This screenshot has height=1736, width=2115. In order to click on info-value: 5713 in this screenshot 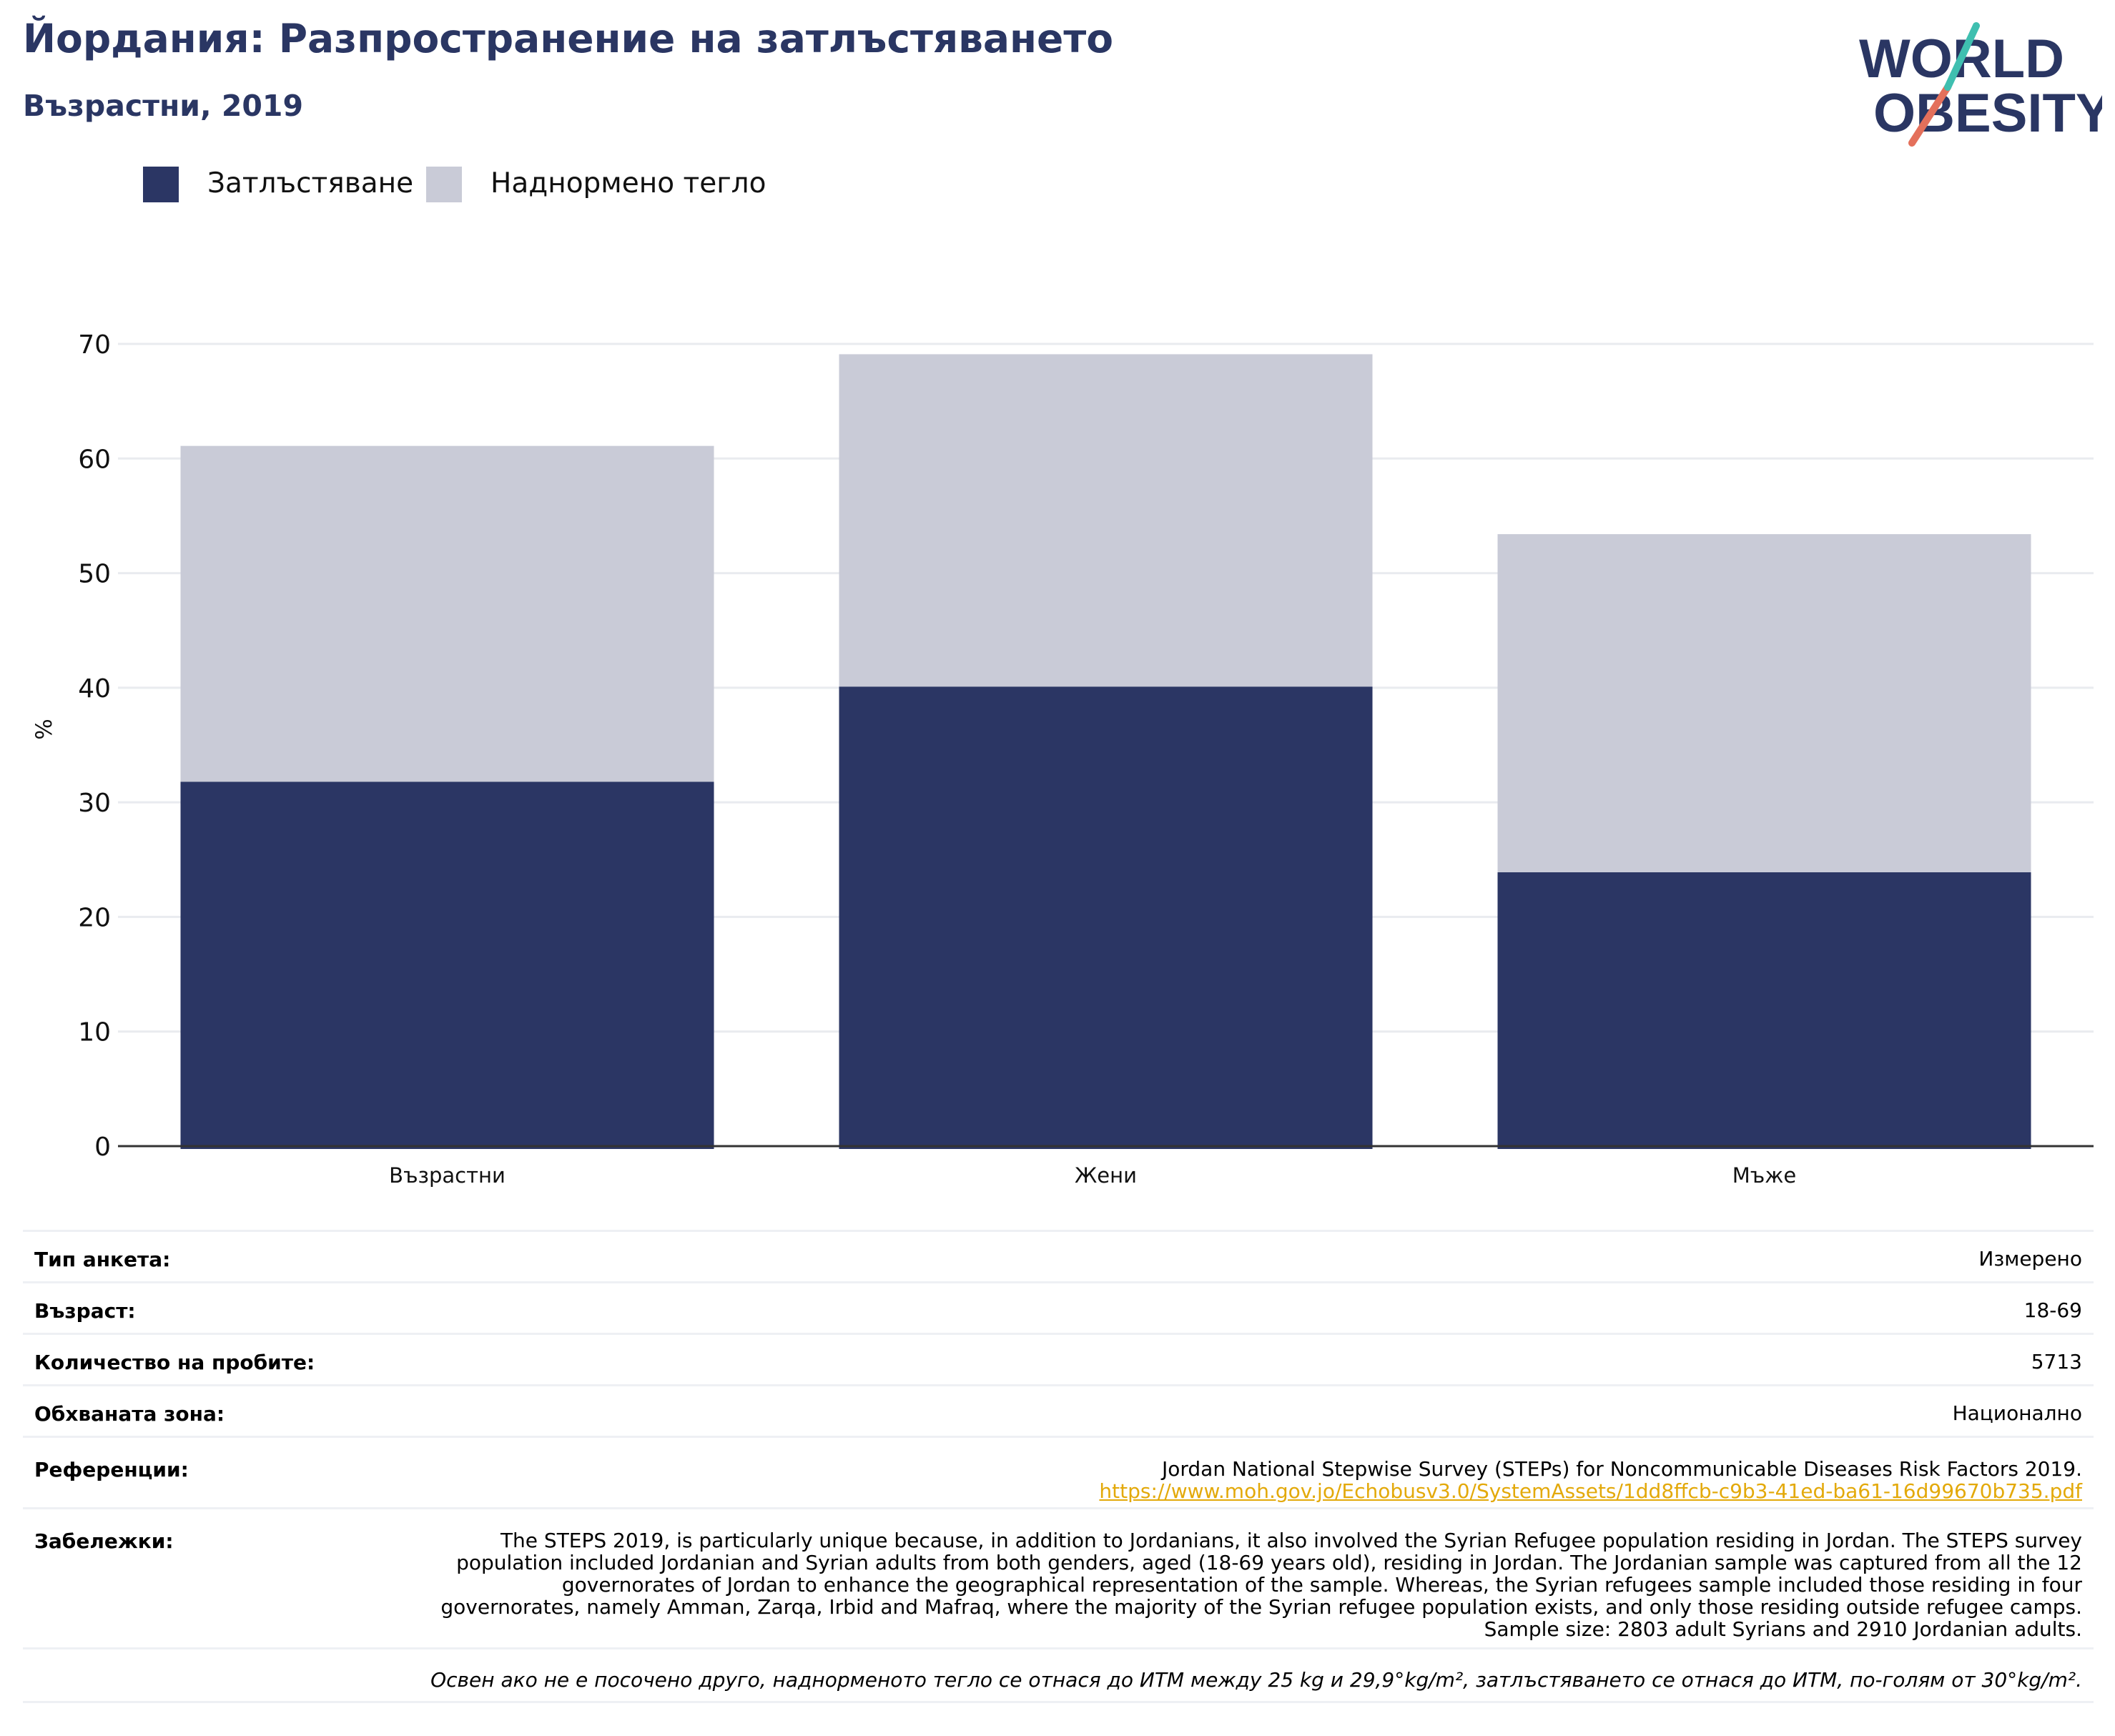, I will do `click(2056, 1361)`.